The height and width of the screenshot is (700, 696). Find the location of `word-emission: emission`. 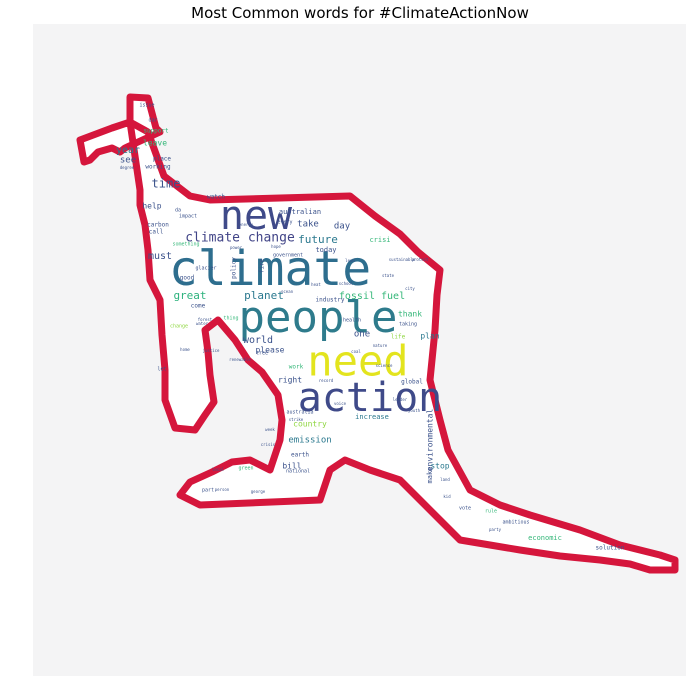

word-emission: emission is located at coordinates (309, 441).